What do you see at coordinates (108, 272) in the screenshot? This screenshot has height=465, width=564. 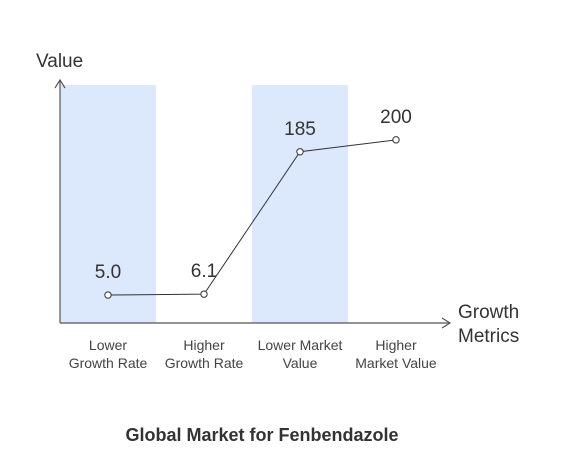 I see `data-label-0: 5.0` at bounding box center [108, 272].